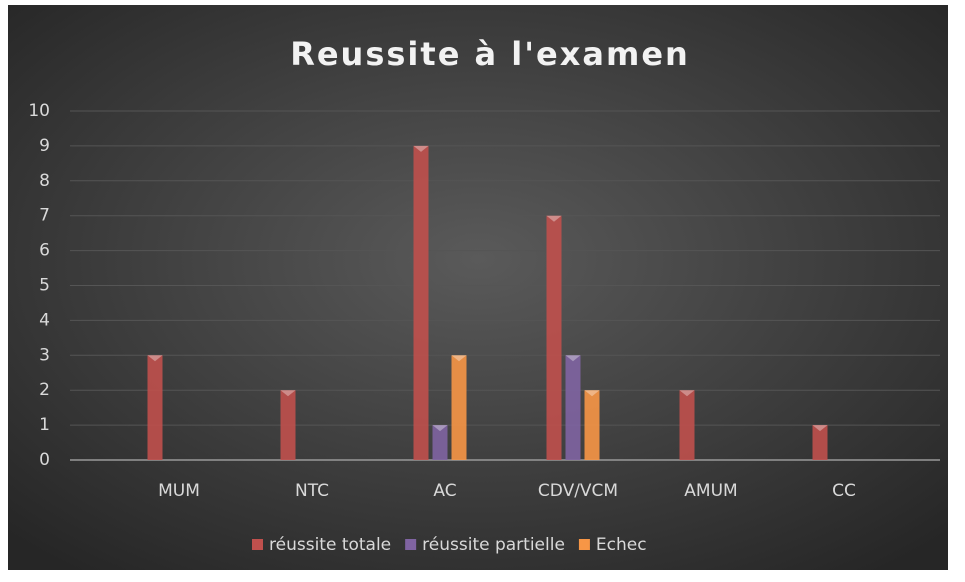  Describe the element at coordinates (844, 491) in the screenshot. I see `x-tick-label: CC` at that location.